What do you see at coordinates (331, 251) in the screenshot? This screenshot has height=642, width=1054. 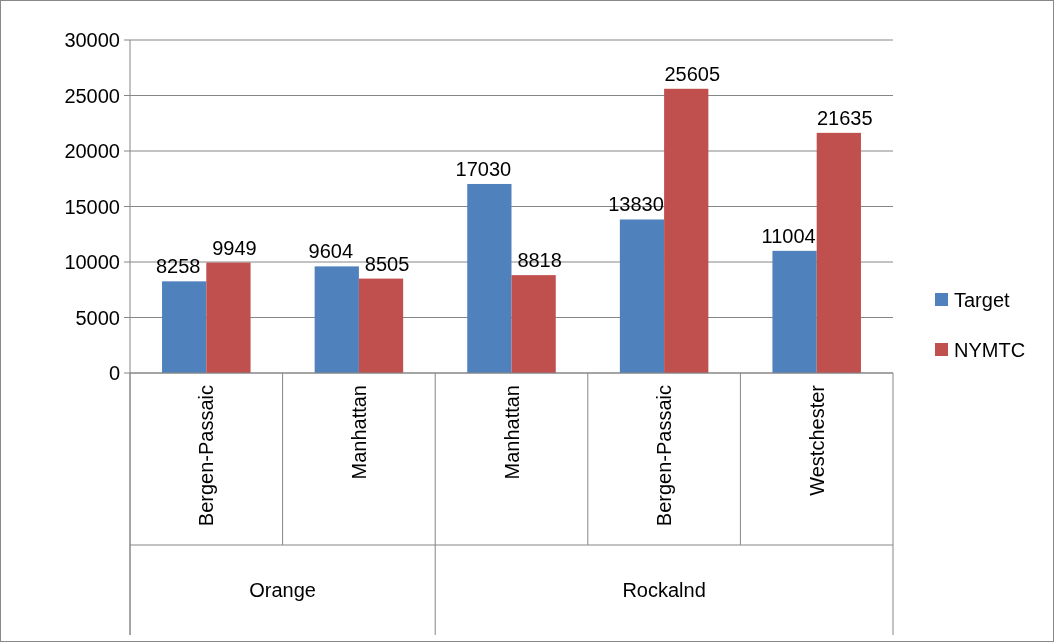 I see `data-label: 9604` at bounding box center [331, 251].